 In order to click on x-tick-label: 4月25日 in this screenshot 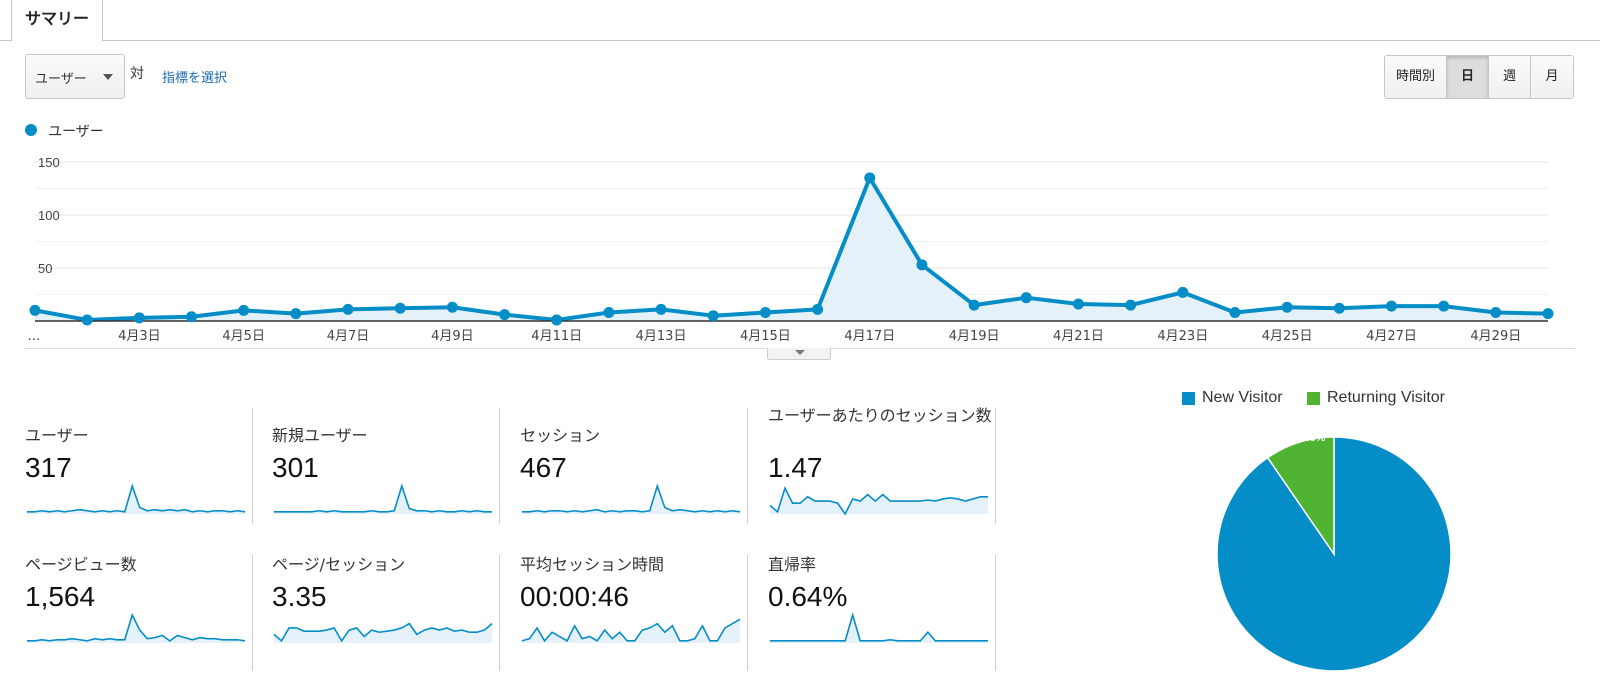, I will do `click(1287, 336)`.